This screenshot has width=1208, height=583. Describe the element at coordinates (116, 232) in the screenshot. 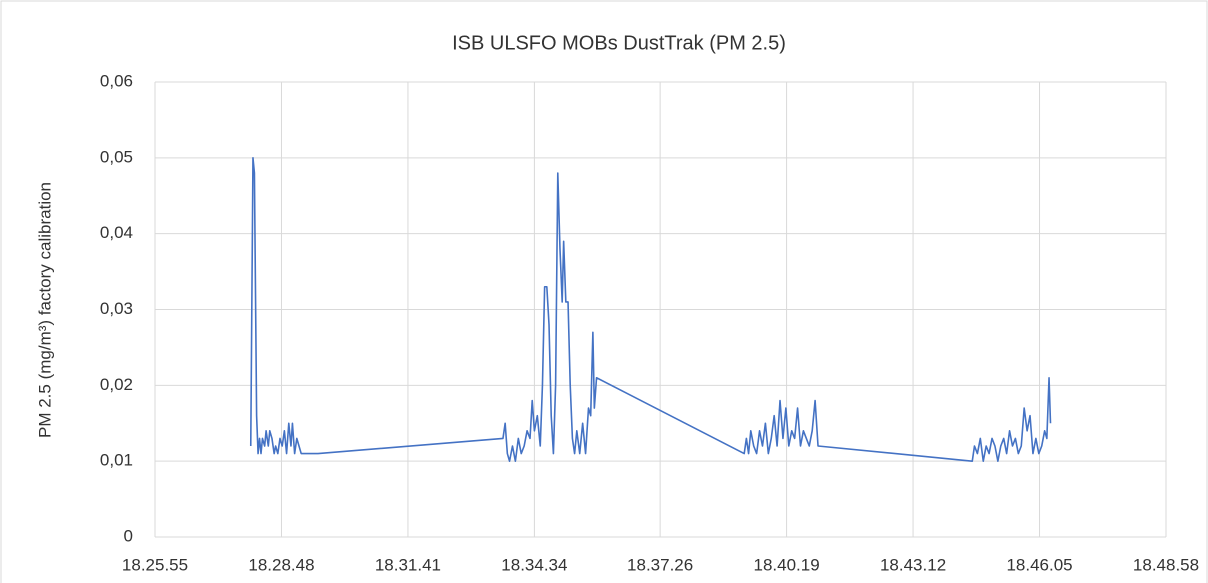

I see `y-tick-label: 0,04` at that location.